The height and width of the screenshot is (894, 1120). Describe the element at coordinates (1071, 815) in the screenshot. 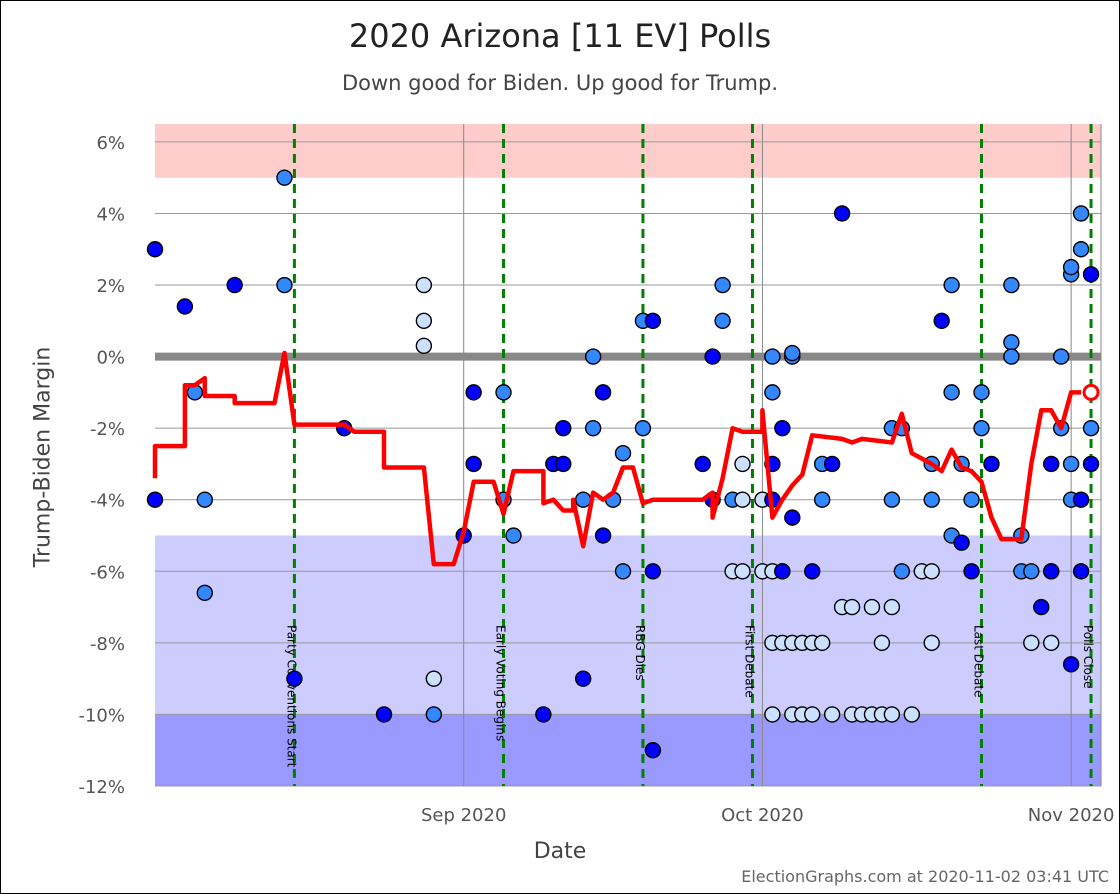

I see `x-tick-label: Nov 2020` at that location.